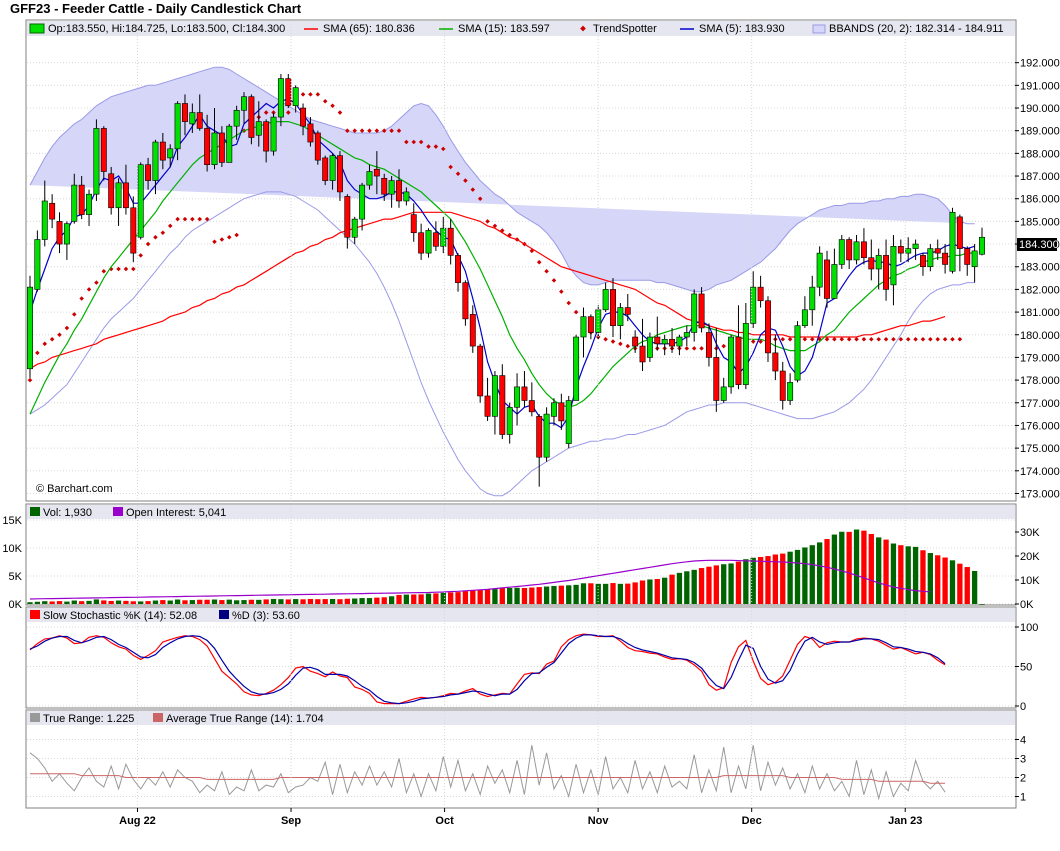 The height and width of the screenshot is (851, 1060). I want to click on volume-legend: Vol: 1,930, so click(67, 513).